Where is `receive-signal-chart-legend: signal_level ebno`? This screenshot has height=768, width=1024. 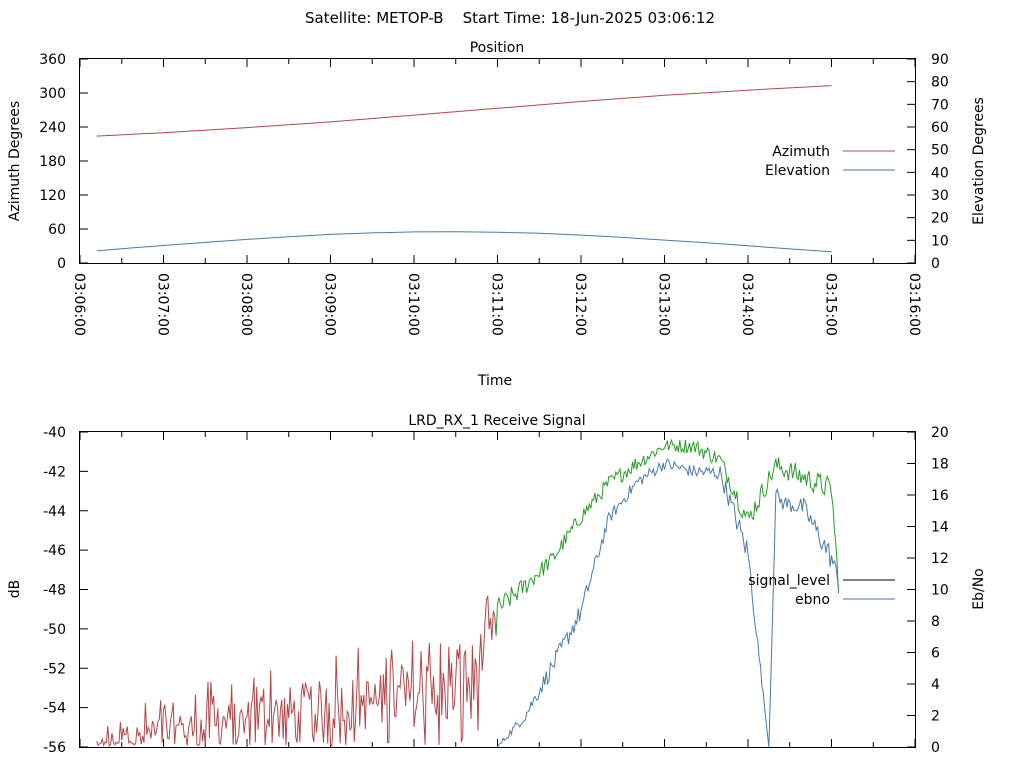 receive-signal-chart-legend: signal_level ebno is located at coordinates (821, 590).